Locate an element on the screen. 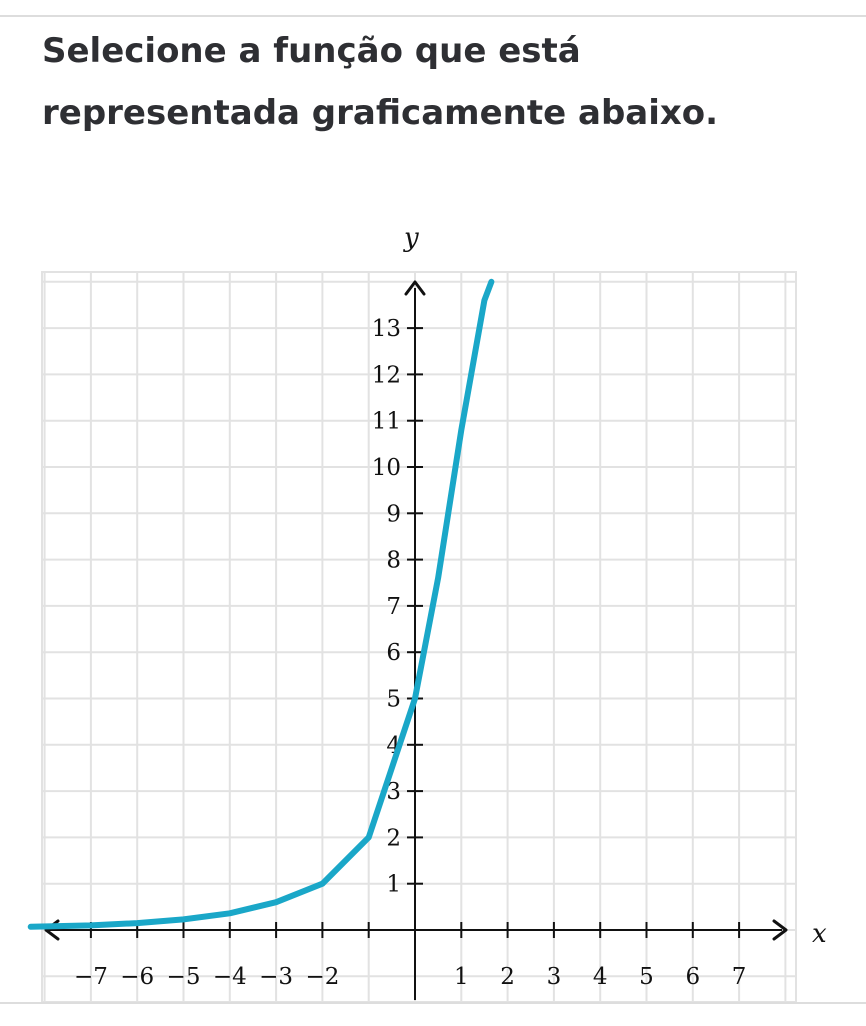  x-tick-label: 6 is located at coordinates (692, 977).